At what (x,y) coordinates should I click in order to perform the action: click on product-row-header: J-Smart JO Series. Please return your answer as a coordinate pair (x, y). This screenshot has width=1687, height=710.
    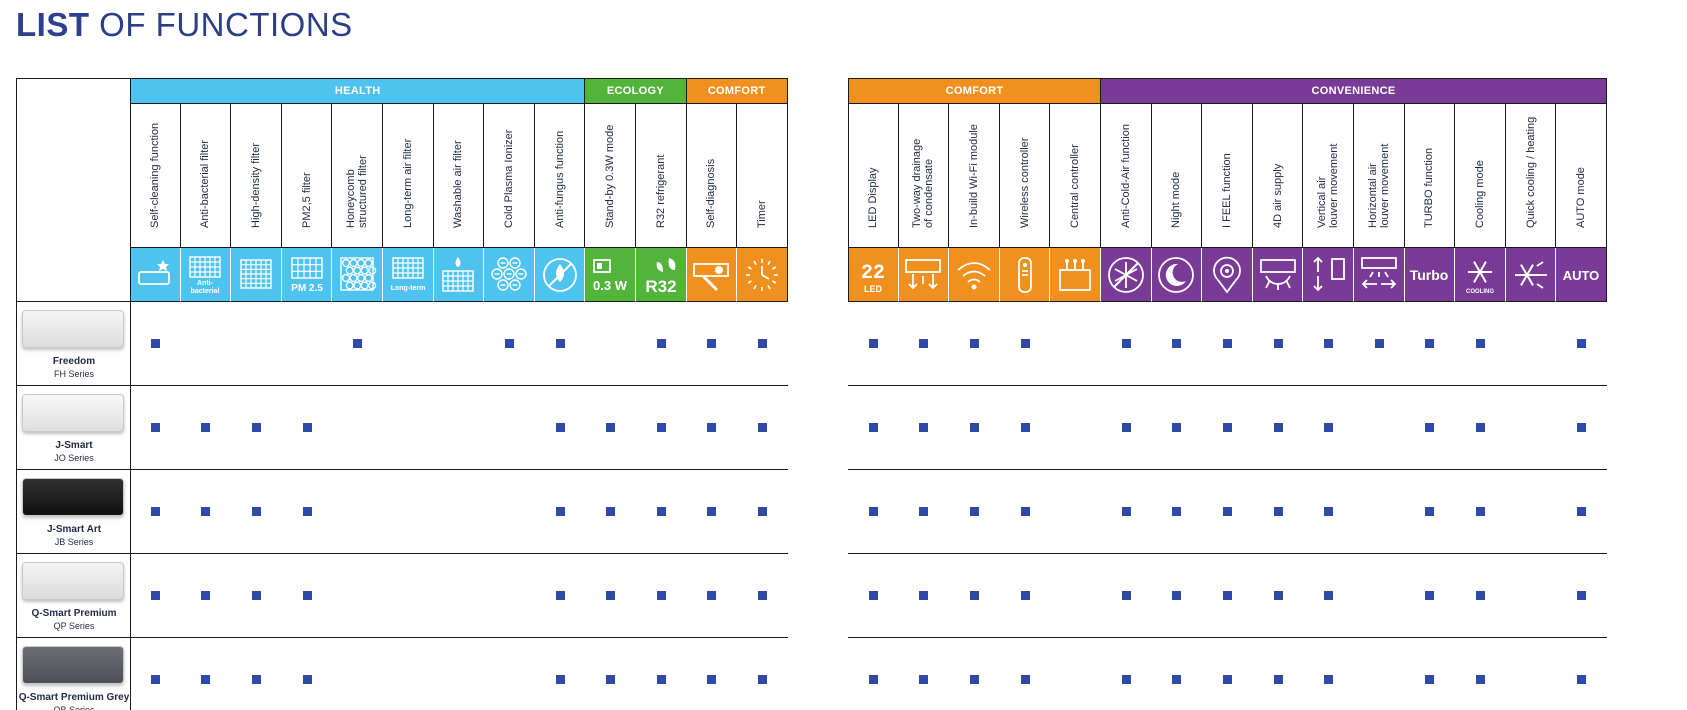
    Looking at the image, I should click on (73, 428).